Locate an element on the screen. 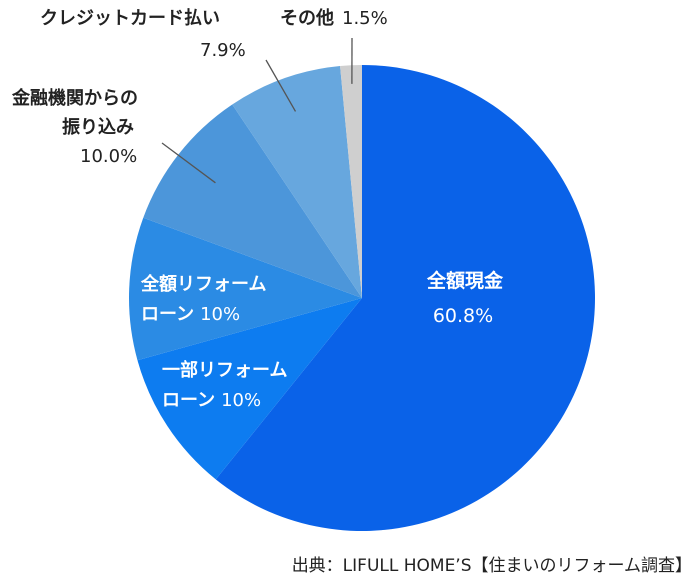 This screenshot has width=700, height=580. leader-line-credit-card is located at coordinates (281, 85).